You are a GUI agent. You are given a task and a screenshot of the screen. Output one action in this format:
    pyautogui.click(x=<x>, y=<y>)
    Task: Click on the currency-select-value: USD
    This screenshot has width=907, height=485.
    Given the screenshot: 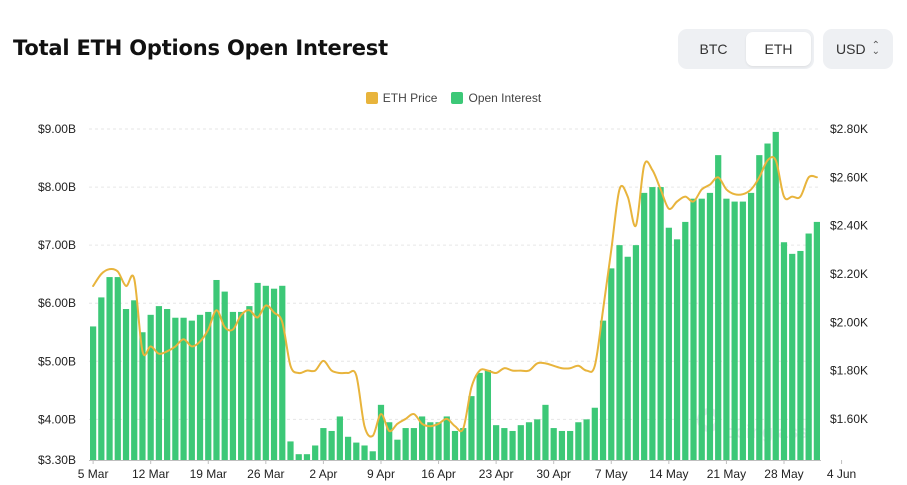 What is the action you would take?
    pyautogui.click(x=851, y=49)
    